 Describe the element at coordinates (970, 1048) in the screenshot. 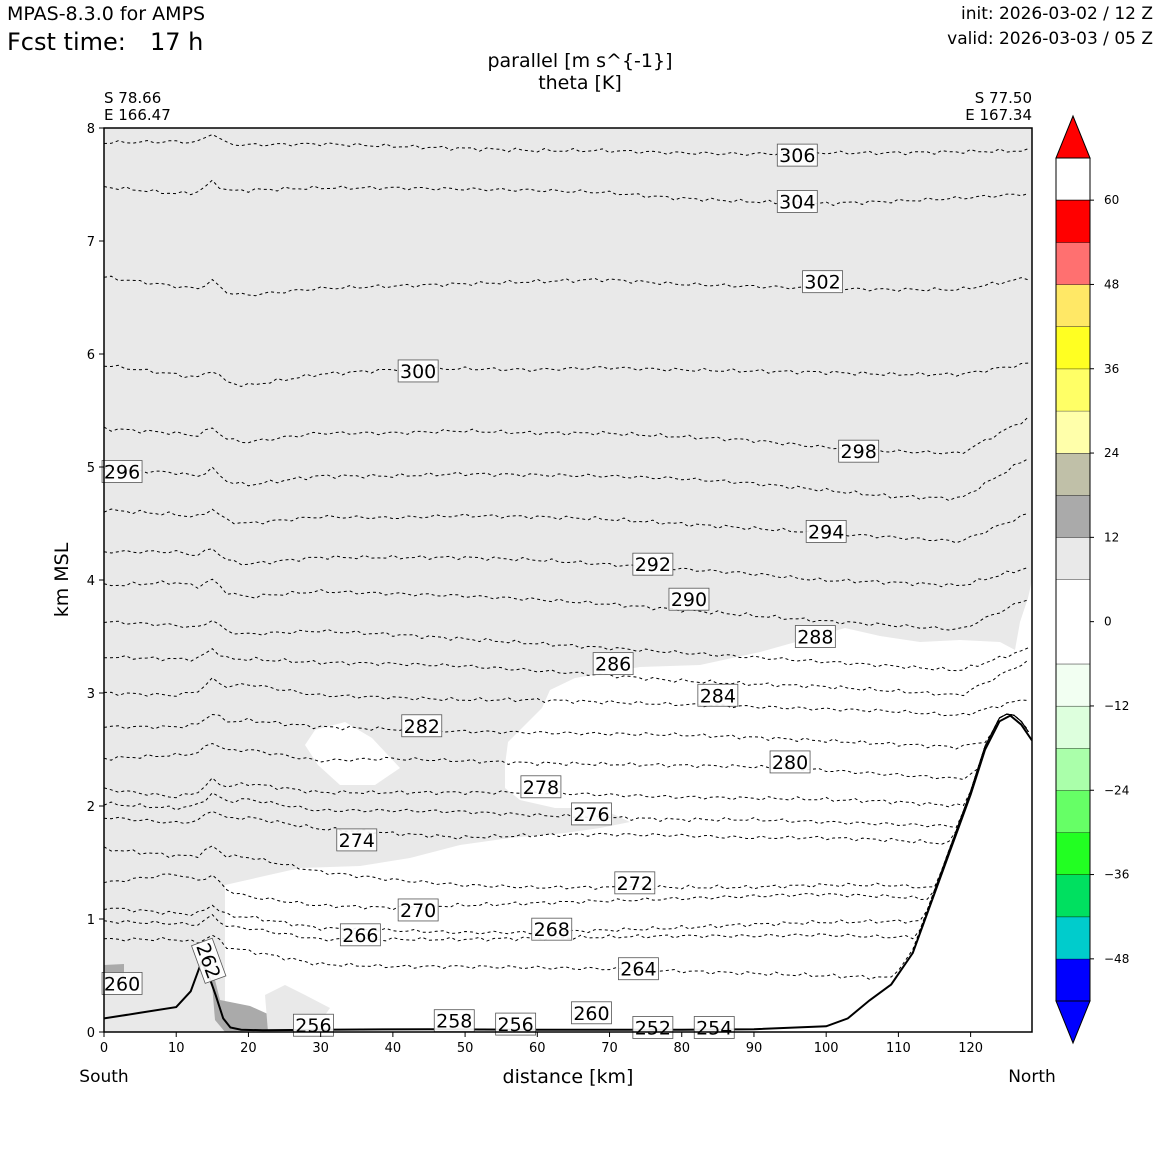

I see `x-tick-label: 120` at that location.